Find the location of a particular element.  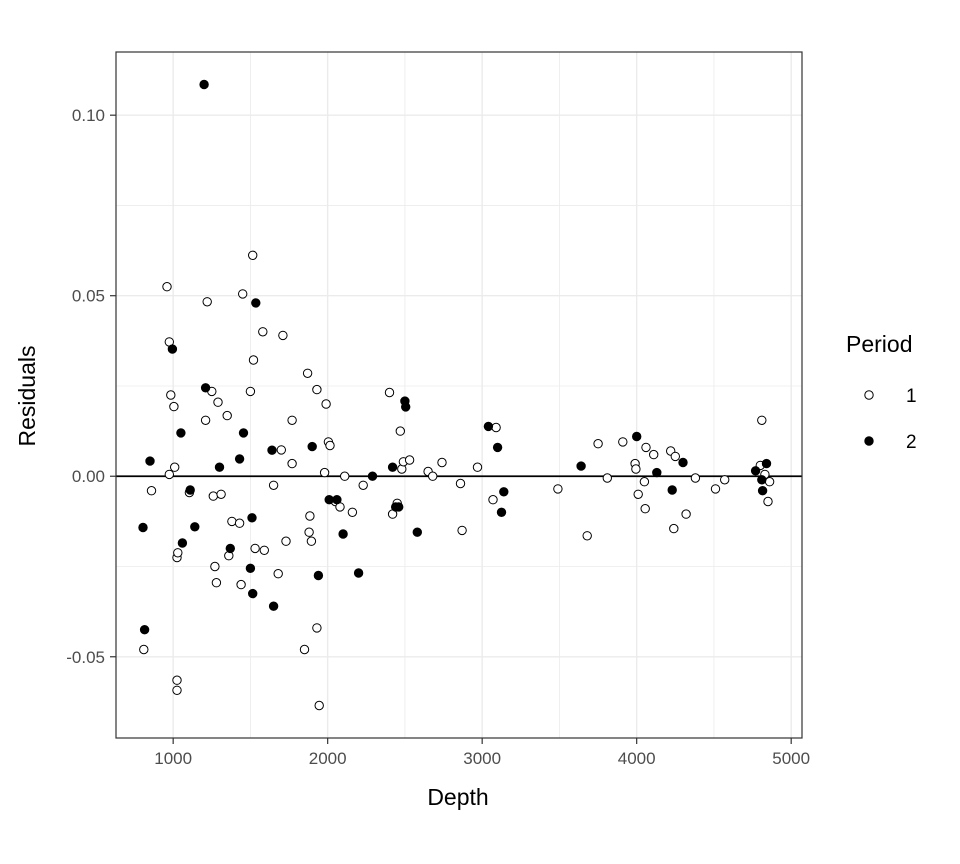

y-axis-title: Residuals is located at coordinates (27, 396).